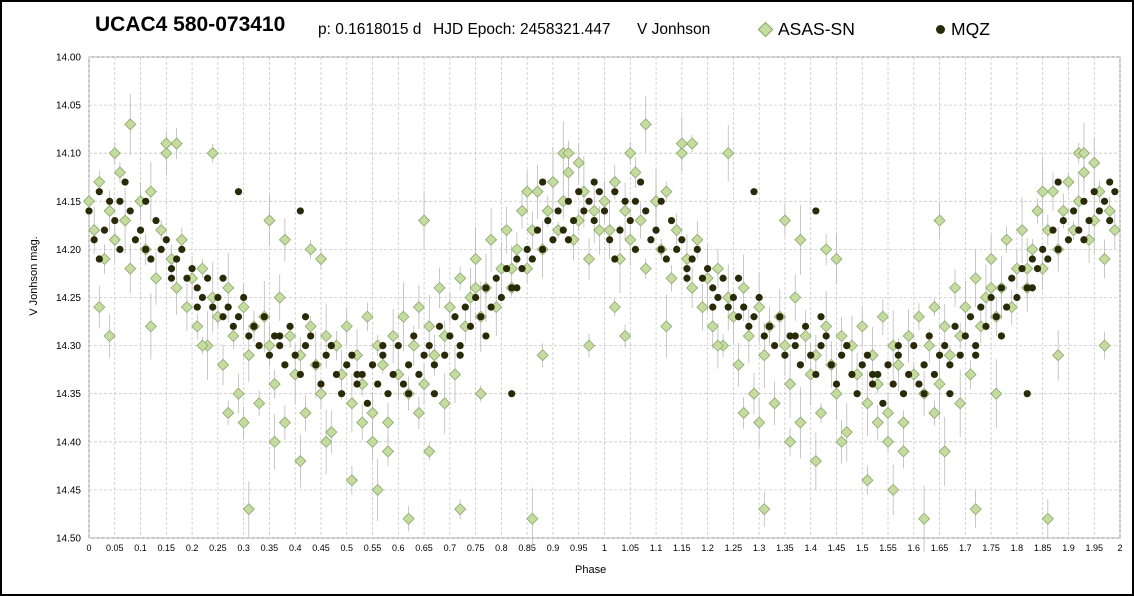 The height and width of the screenshot is (596, 1134). I want to click on y-tick-label: 14.00, so click(68, 58).